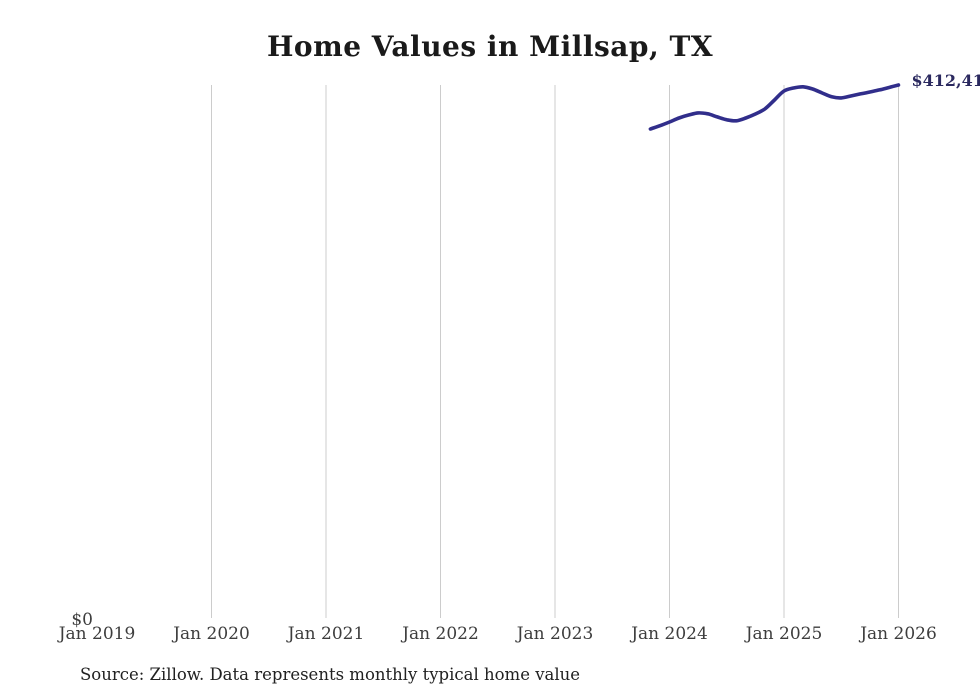 The height and width of the screenshot is (699, 980). What do you see at coordinates (211, 634) in the screenshot?
I see `x-tick-label: Jan 2020` at bounding box center [211, 634].